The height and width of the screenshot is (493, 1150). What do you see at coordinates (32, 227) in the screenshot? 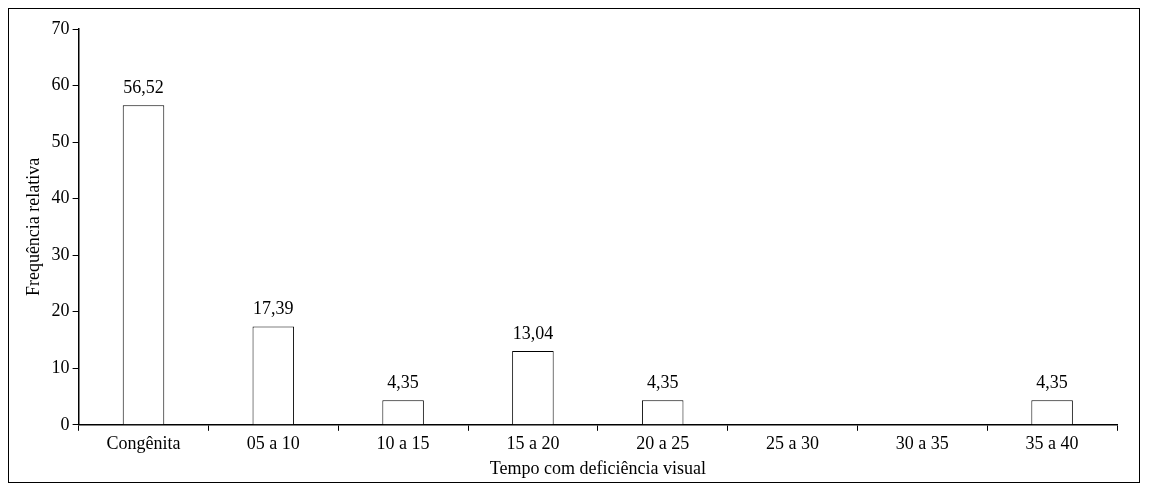
I see `y-axis-title: Frequência relativa` at bounding box center [32, 227].